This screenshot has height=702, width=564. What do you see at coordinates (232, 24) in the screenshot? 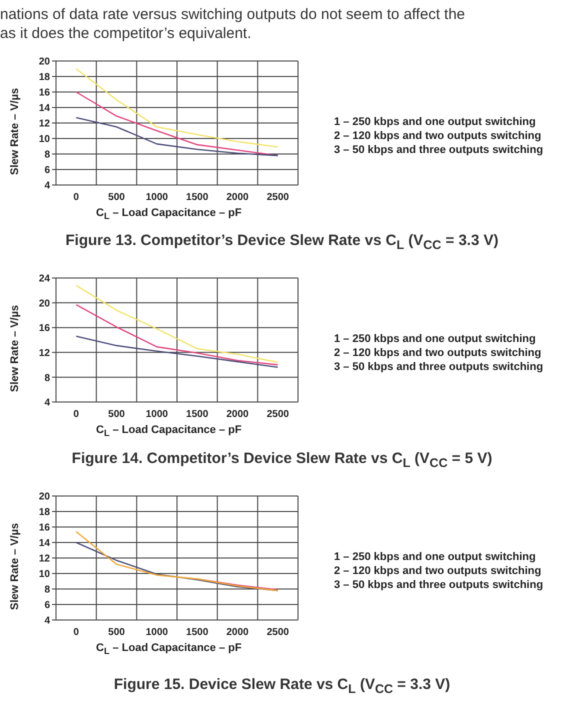
I see `chart-subtitle: nations of data rate versus switching outputs do not seem to affect the as it does the competitor’s equivalent.` at bounding box center [232, 24].